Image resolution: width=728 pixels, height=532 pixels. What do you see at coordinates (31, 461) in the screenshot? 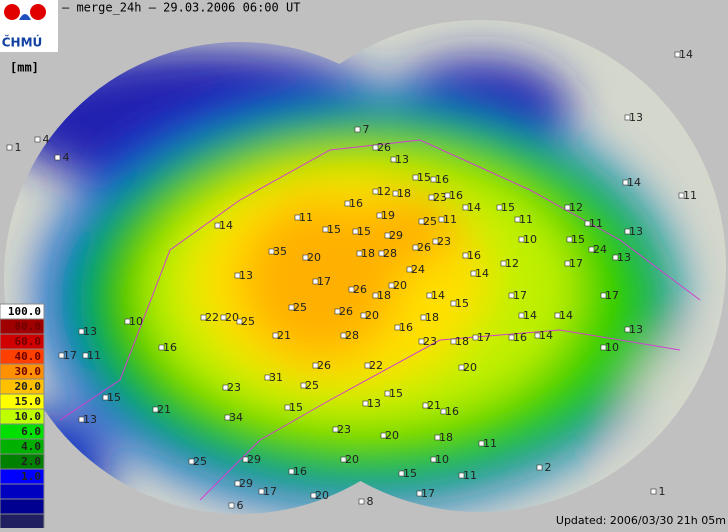
I see `legend-label: 2.0` at bounding box center [31, 461].